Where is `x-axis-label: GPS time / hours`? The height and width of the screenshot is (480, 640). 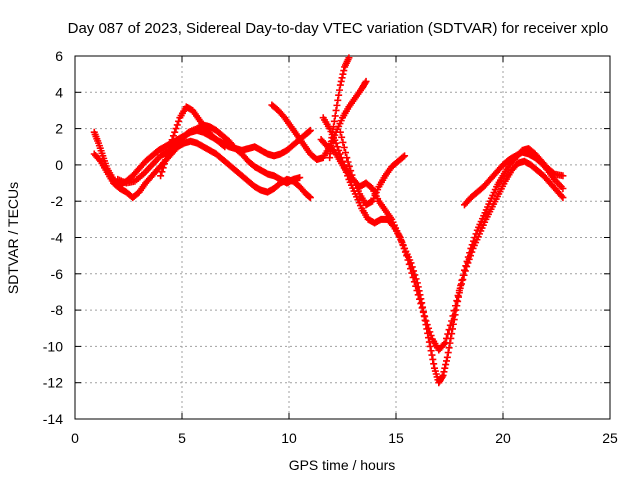 x-axis-label: GPS time / hours is located at coordinates (342, 465).